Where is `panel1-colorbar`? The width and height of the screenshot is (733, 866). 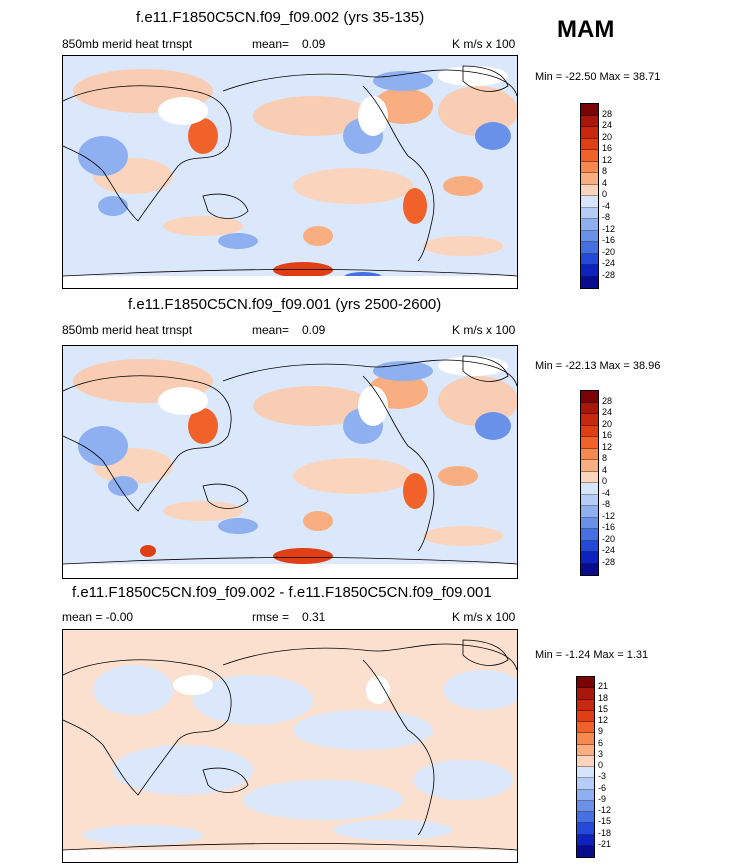 panel1-colorbar is located at coordinates (589, 196).